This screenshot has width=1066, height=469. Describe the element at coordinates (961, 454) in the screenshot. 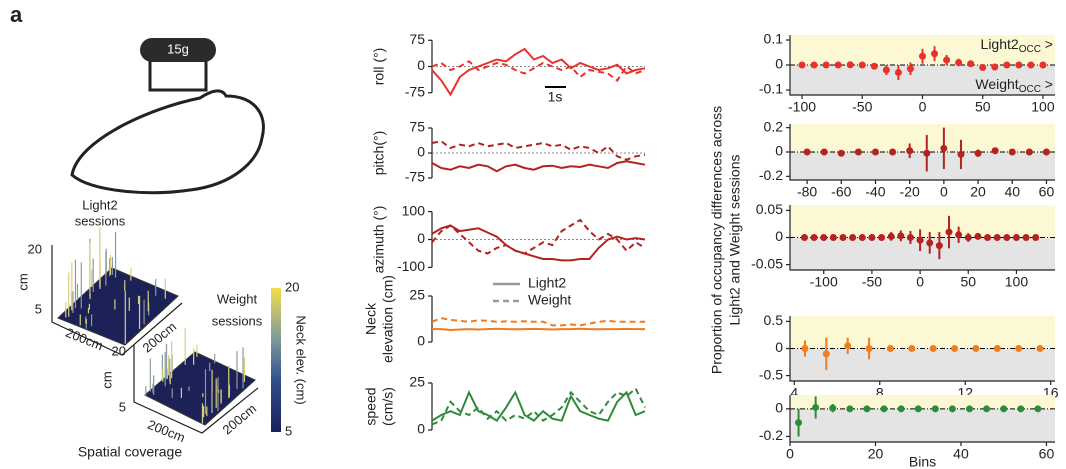

I see `x-tick-label: 40` at that location.